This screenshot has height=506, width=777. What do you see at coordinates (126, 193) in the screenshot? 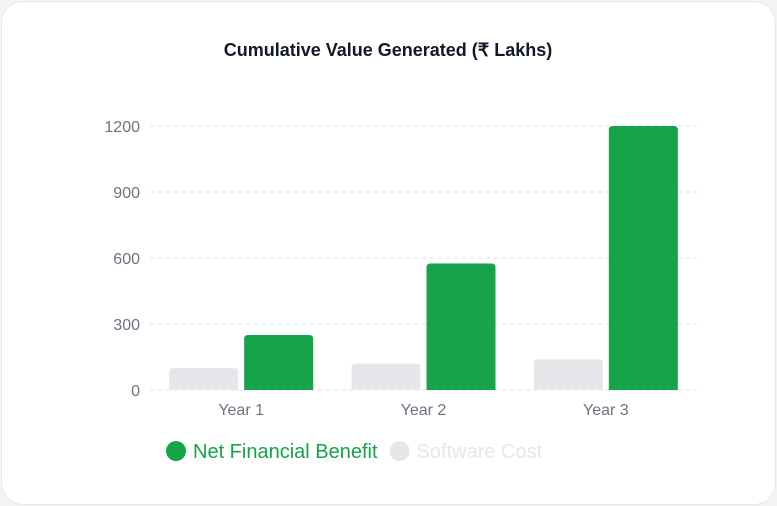
I see `y-tick-label: 900` at bounding box center [126, 193].